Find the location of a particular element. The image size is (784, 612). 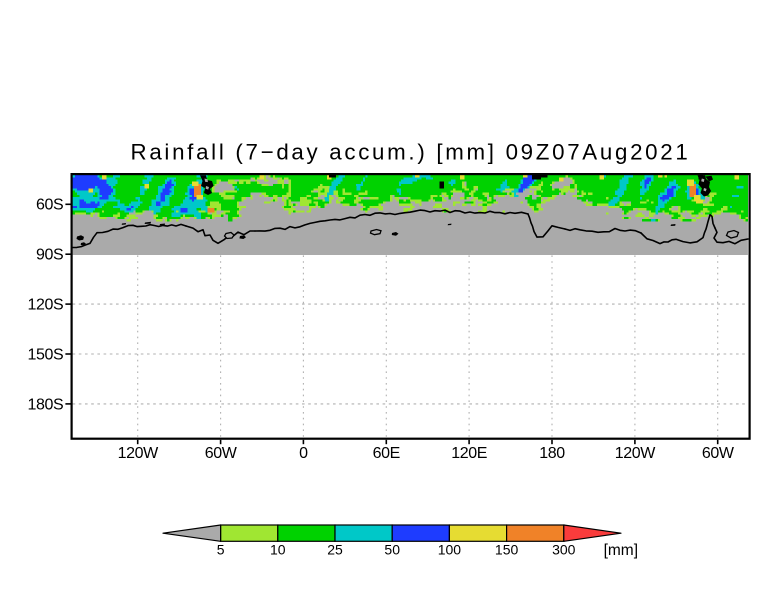

svg-text: 180S is located at coordinates (46, 404).